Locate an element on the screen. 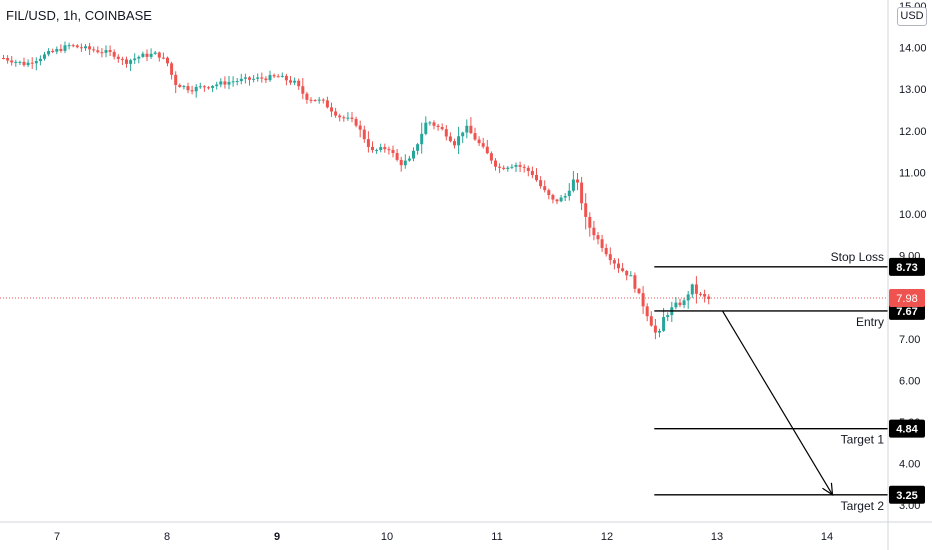 The width and height of the screenshot is (932, 550). trade-levels: Stop Loss Entry Target 1 Target 2 is located at coordinates (771, 381).